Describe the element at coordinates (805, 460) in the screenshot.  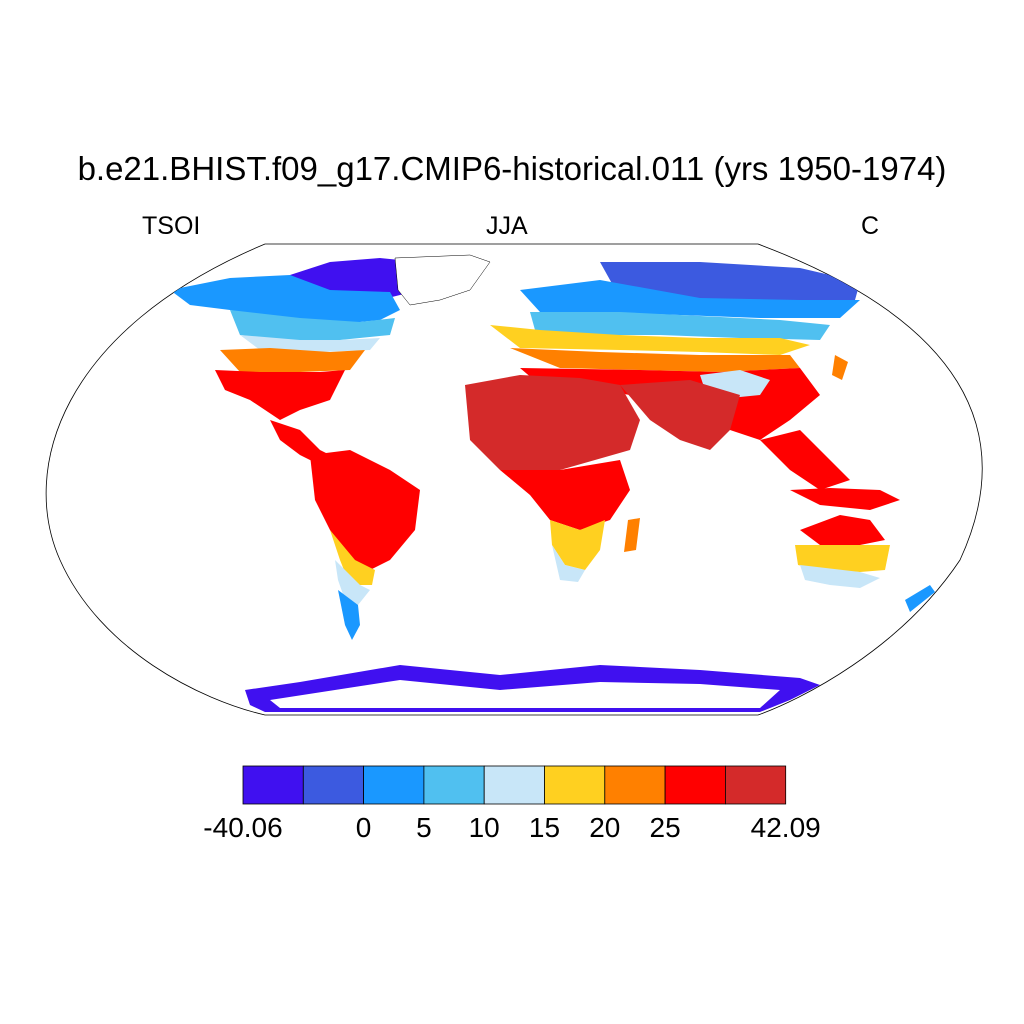
I see `southeast-asia` at that location.